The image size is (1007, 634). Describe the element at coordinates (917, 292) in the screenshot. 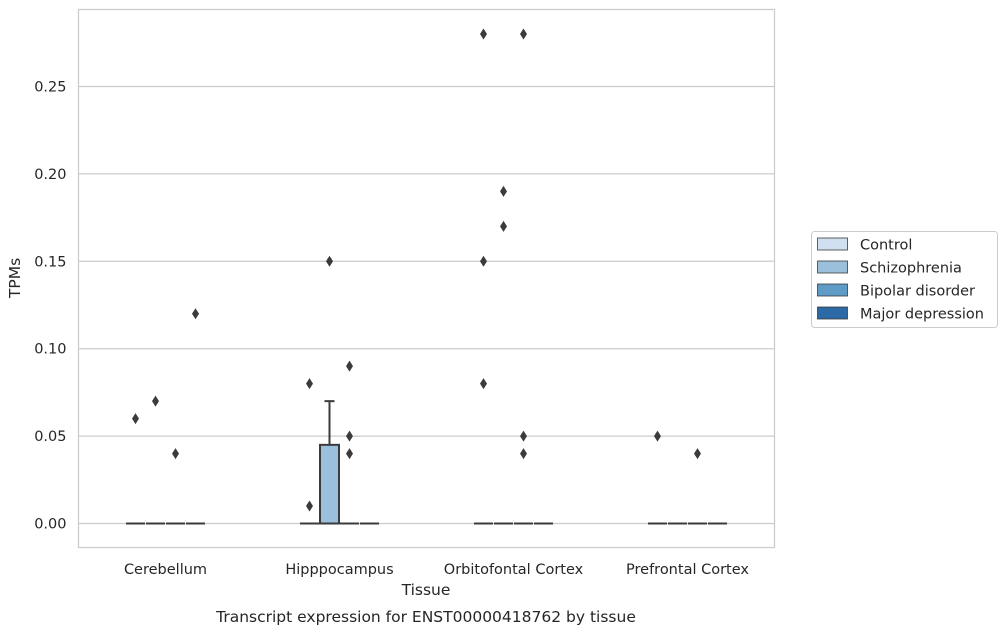

I see `legend-entry: Bipolar disorder` at that location.